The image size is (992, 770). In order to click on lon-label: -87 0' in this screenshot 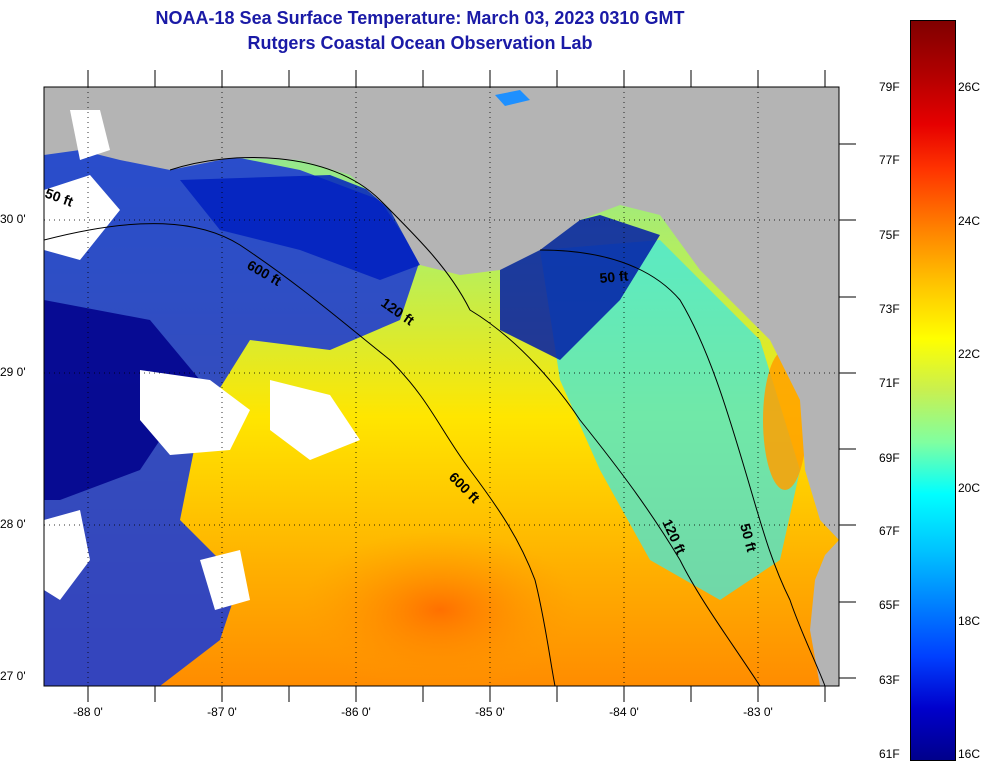, I will do `click(222, 712)`.